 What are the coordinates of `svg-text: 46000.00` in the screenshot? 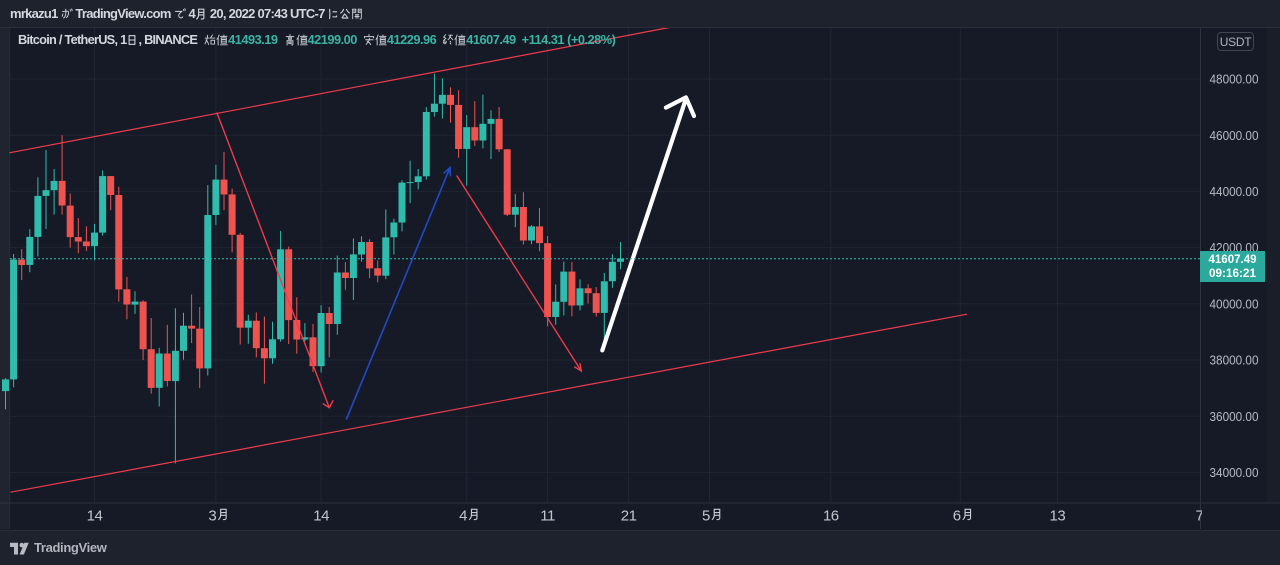 It's located at (1234, 135).